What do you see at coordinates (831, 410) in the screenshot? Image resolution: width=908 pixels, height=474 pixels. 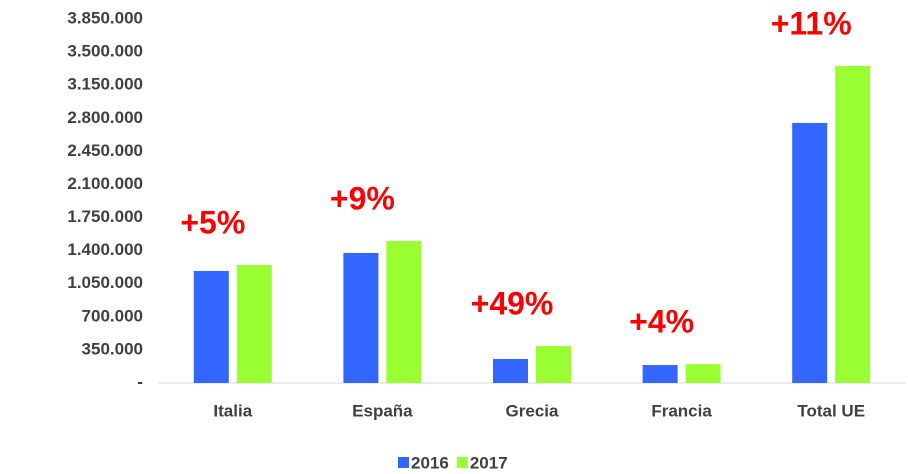 I see `x-tick-label: Total UE` at bounding box center [831, 410].